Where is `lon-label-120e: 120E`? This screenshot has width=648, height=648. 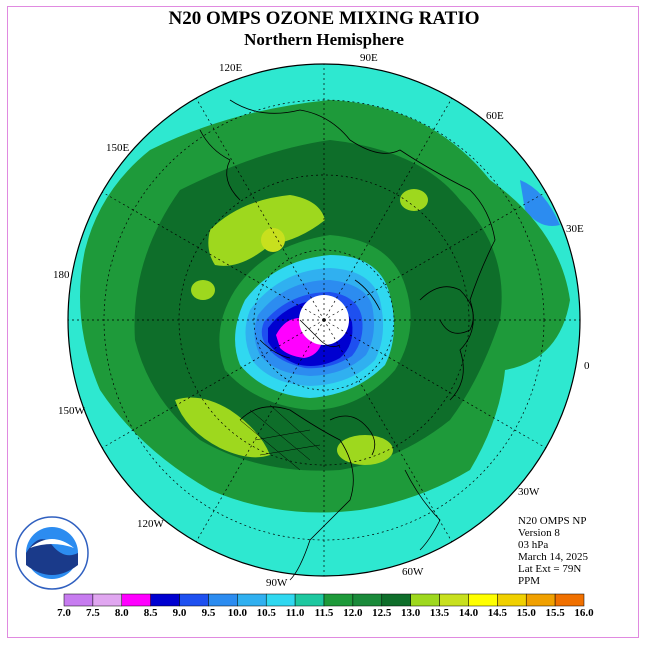
lon-label-120e: 120E is located at coordinates (231, 68).